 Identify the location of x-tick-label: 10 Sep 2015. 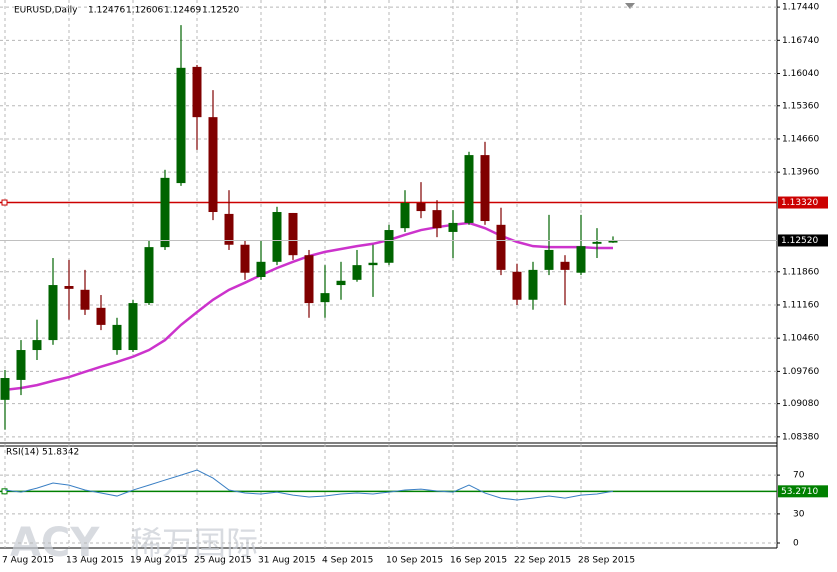
(414, 561).